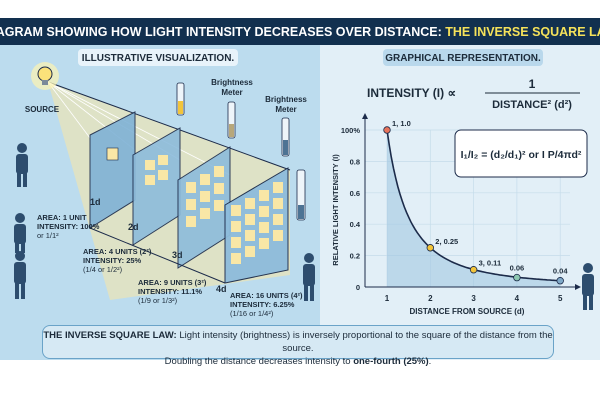  I want to click on panel-2d, so click(156, 186).